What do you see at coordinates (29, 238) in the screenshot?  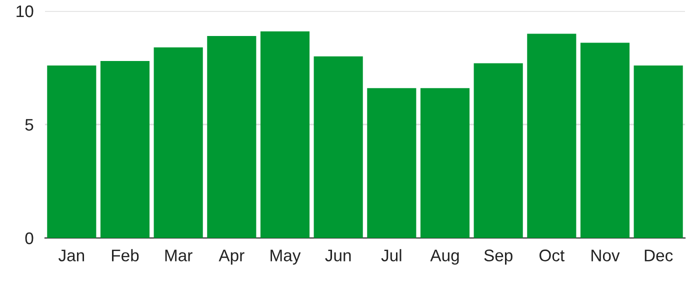 I see `y-tick-label: 0` at bounding box center [29, 238].